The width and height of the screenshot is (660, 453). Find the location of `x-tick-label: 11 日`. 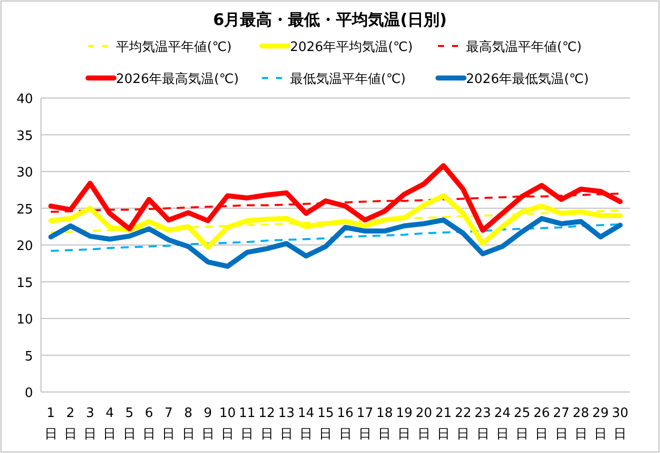

x-tick-label: 11 日 is located at coordinates (247, 424).